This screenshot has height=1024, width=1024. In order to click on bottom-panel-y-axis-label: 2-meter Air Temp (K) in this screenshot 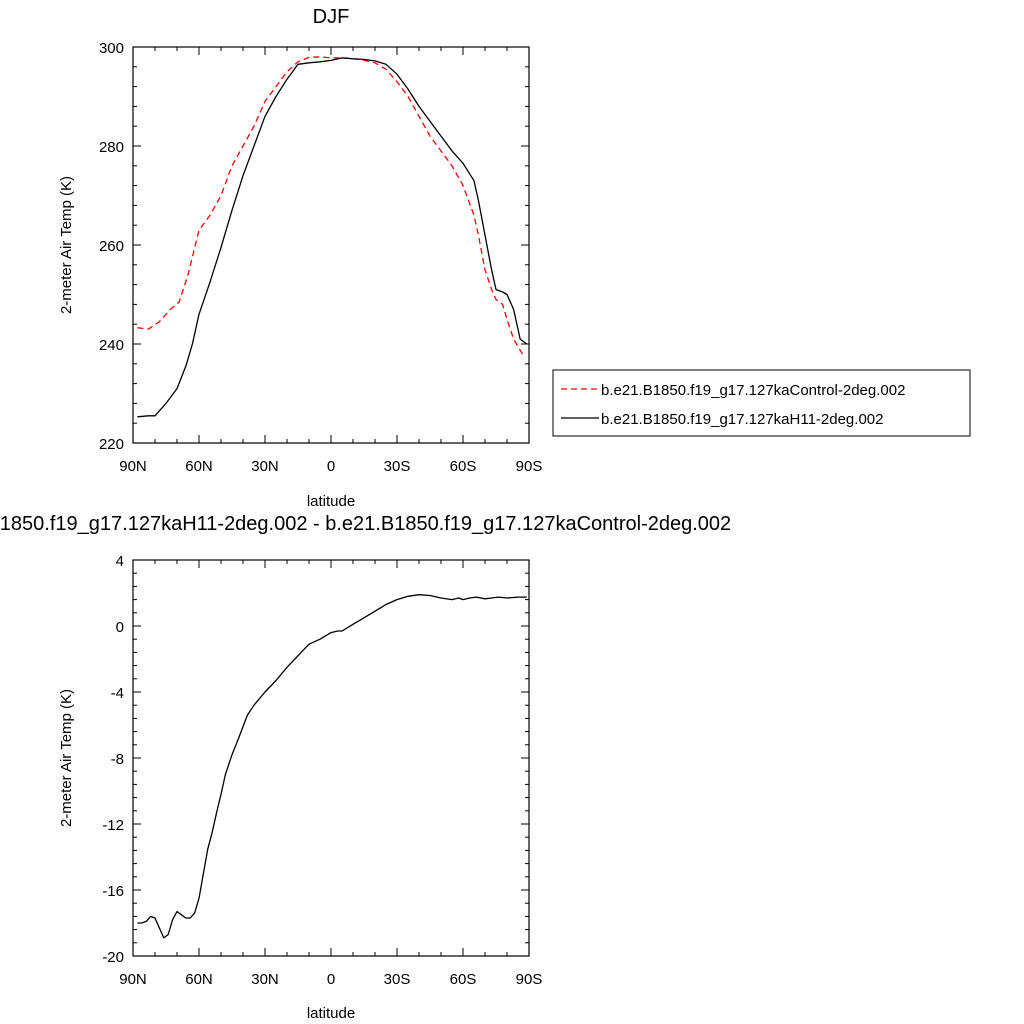, I will do `click(66, 758)`.